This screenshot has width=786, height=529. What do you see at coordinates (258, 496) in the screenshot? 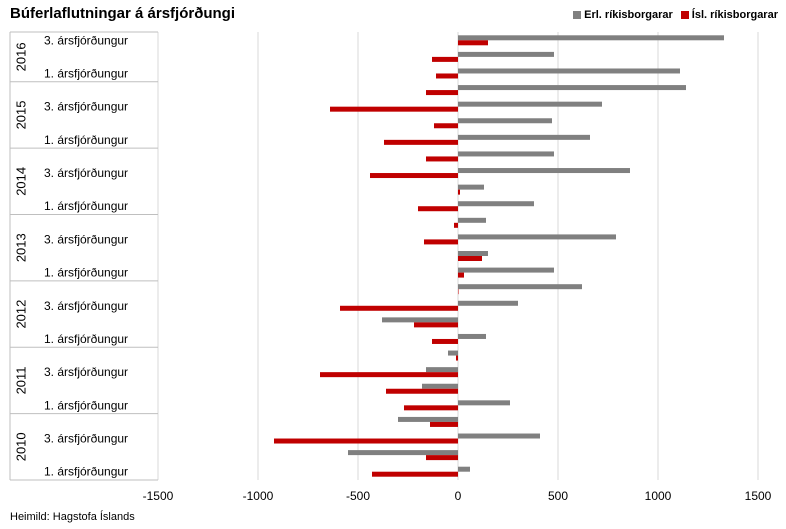
I see `x-tick-label-1: -1000` at bounding box center [258, 496].